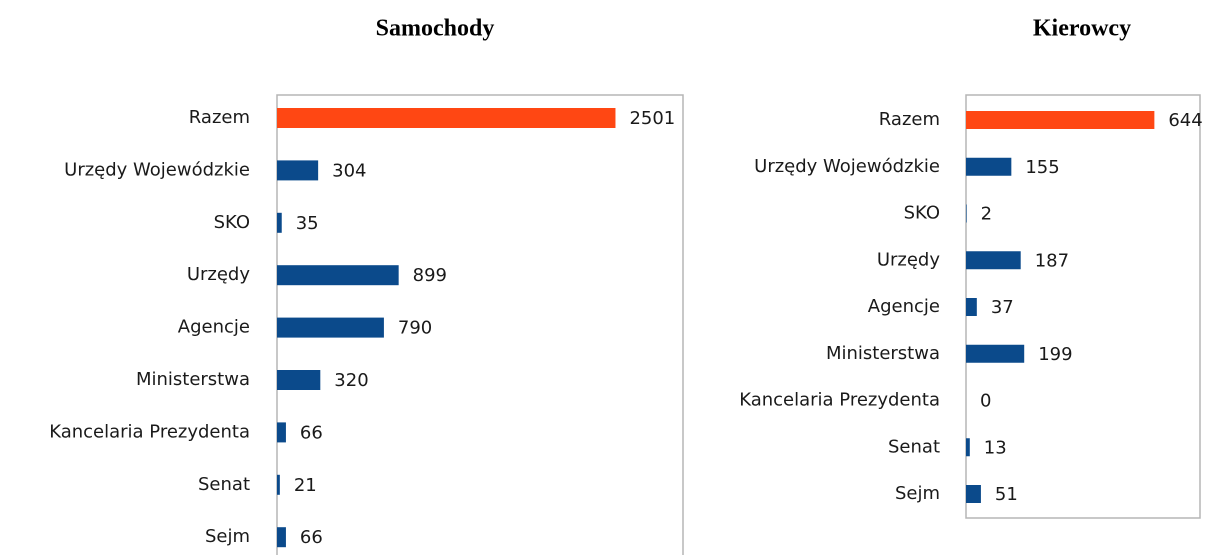  Describe the element at coordinates (307, 223) in the screenshot. I see `value-label: 35` at that location.